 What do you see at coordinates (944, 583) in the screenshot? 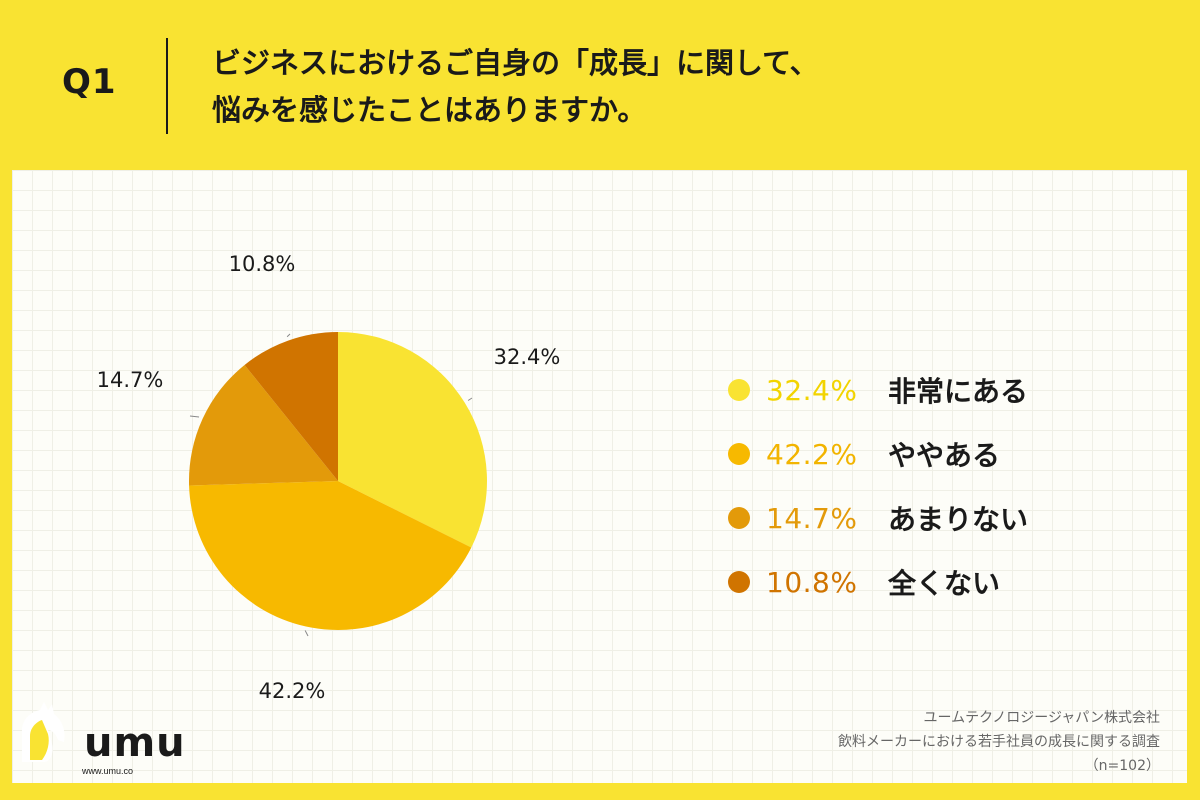
I see `legend-label: 全くない` at bounding box center [944, 583].